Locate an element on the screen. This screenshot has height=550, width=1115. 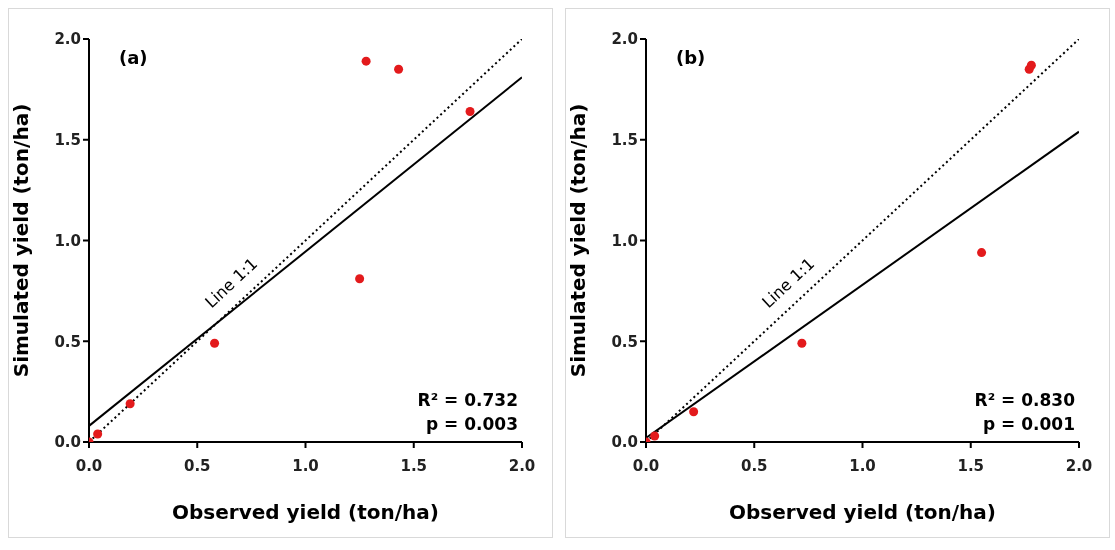
annotation: R² = 0.732 is located at coordinates (467, 400).